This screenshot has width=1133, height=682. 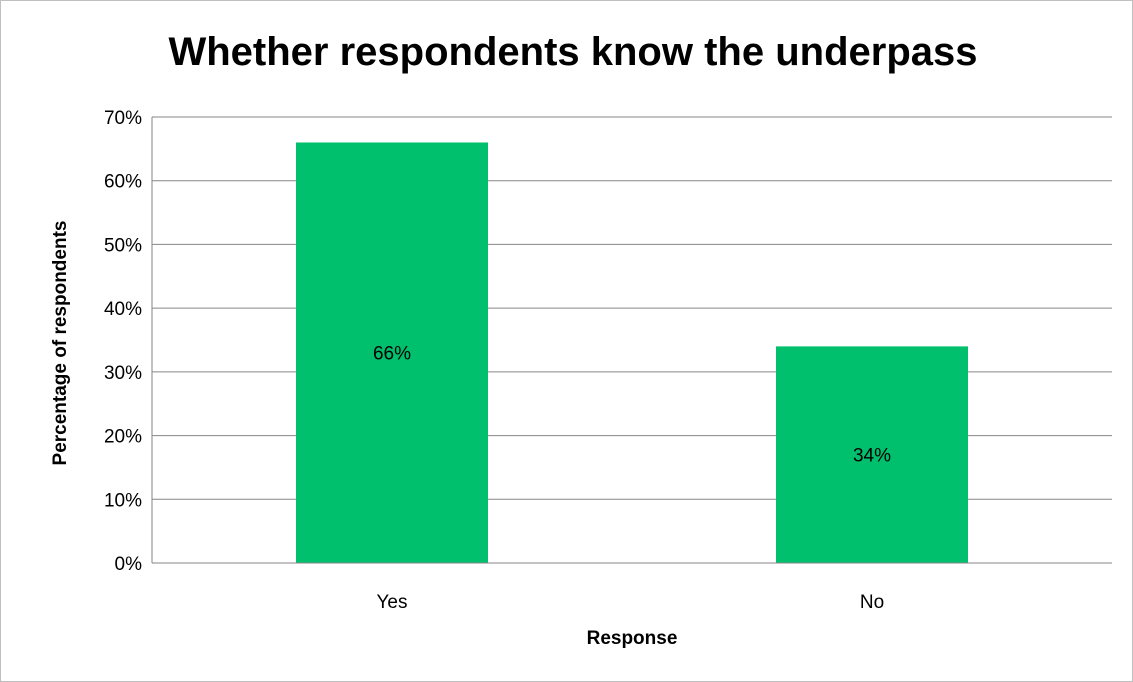 I want to click on y-tick-label: 10%, so click(x=123, y=500).